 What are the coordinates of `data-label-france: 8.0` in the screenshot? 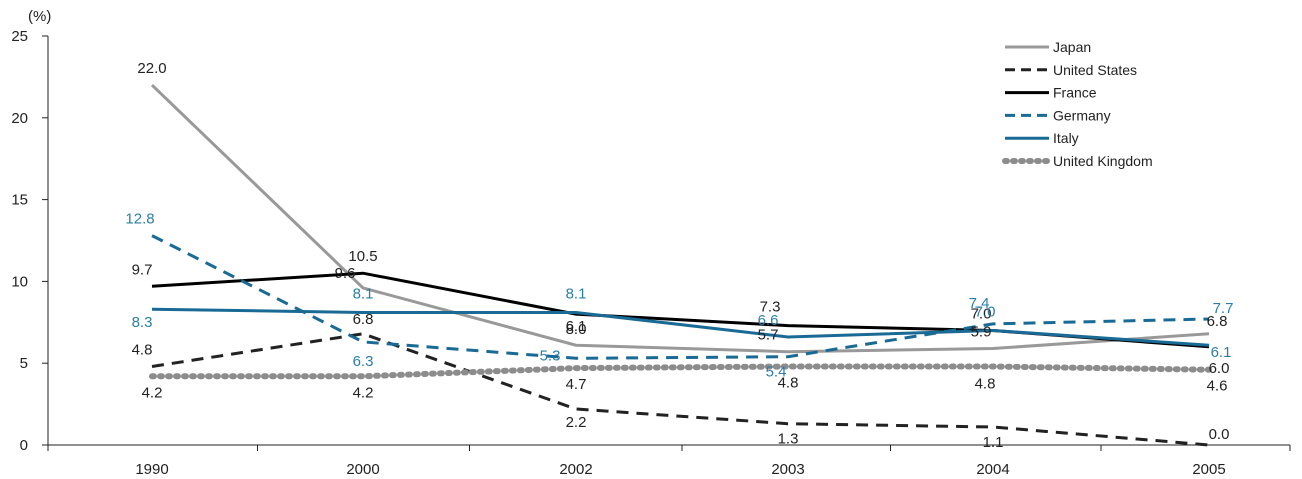 It's located at (576, 329).